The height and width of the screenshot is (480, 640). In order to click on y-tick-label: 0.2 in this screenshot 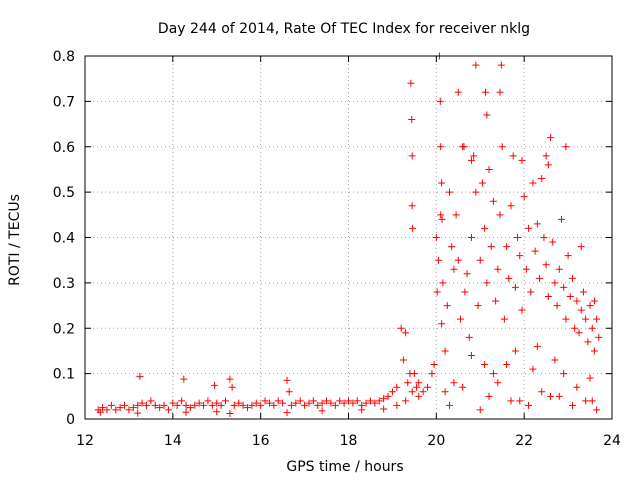, I will do `click(64, 329)`.